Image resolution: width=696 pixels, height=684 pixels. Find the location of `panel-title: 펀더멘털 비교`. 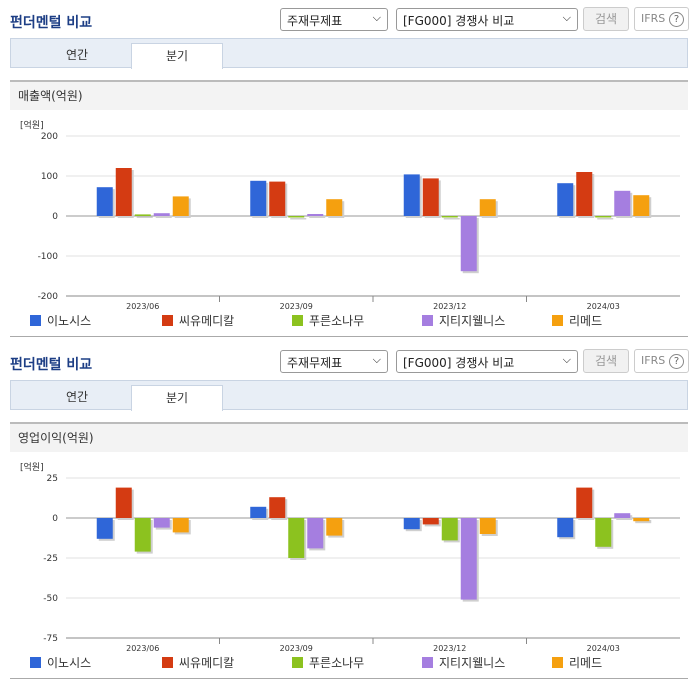

panel-title: 펀더멘털 비교 is located at coordinates (51, 365).